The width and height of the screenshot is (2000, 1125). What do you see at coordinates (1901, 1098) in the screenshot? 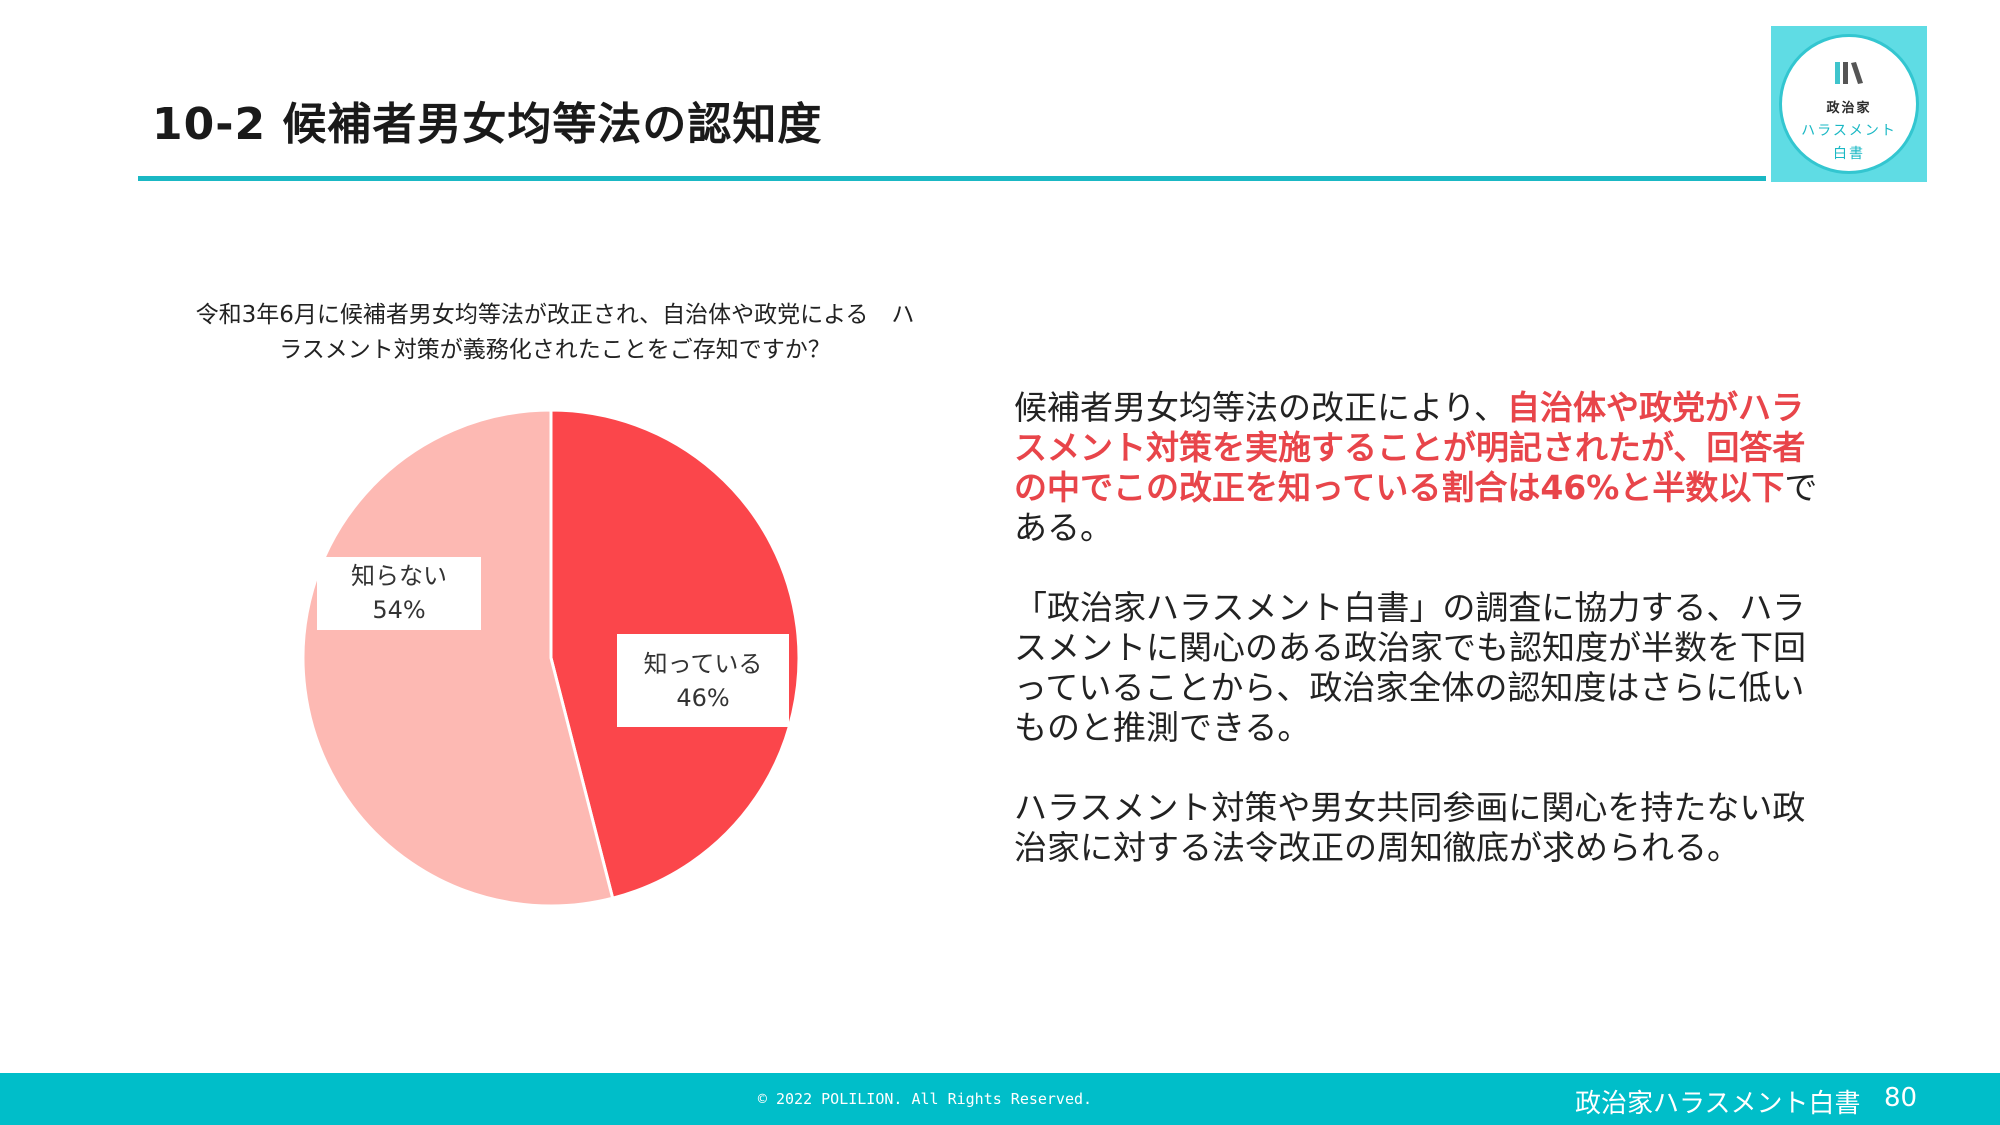
I see `page-number: 80` at bounding box center [1901, 1098].